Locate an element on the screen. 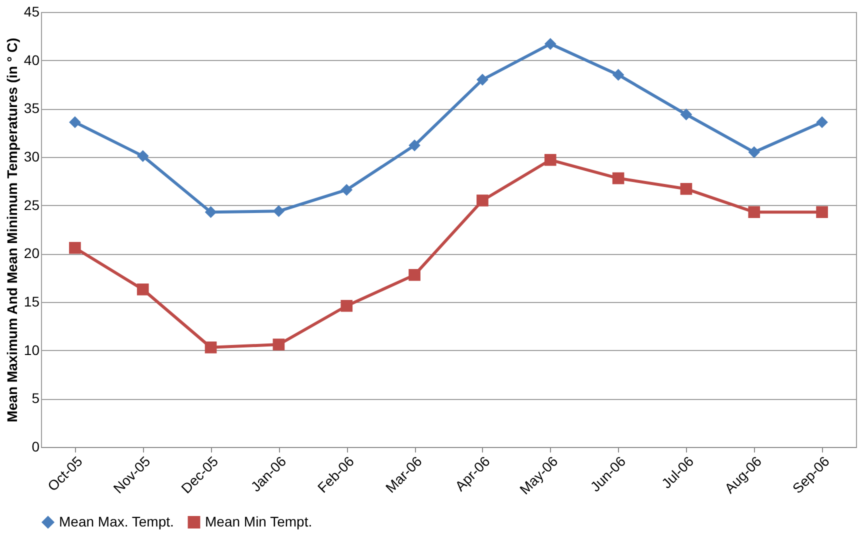 The width and height of the screenshot is (861, 536). y-tick-label: 5 is located at coordinates (36, 398).